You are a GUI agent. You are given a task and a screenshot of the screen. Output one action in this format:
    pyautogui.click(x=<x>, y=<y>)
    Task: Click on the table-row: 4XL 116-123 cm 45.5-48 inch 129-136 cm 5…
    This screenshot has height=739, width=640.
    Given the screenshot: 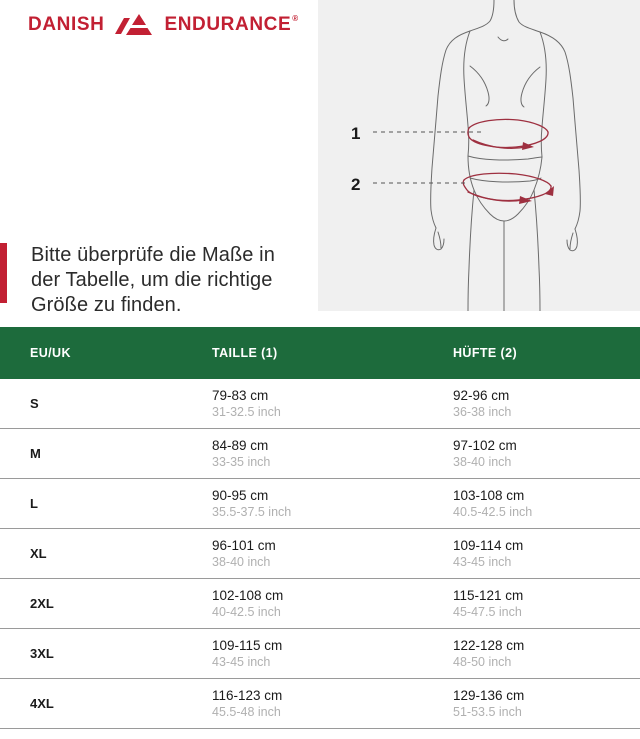 What is the action you would take?
    pyautogui.click(x=320, y=704)
    